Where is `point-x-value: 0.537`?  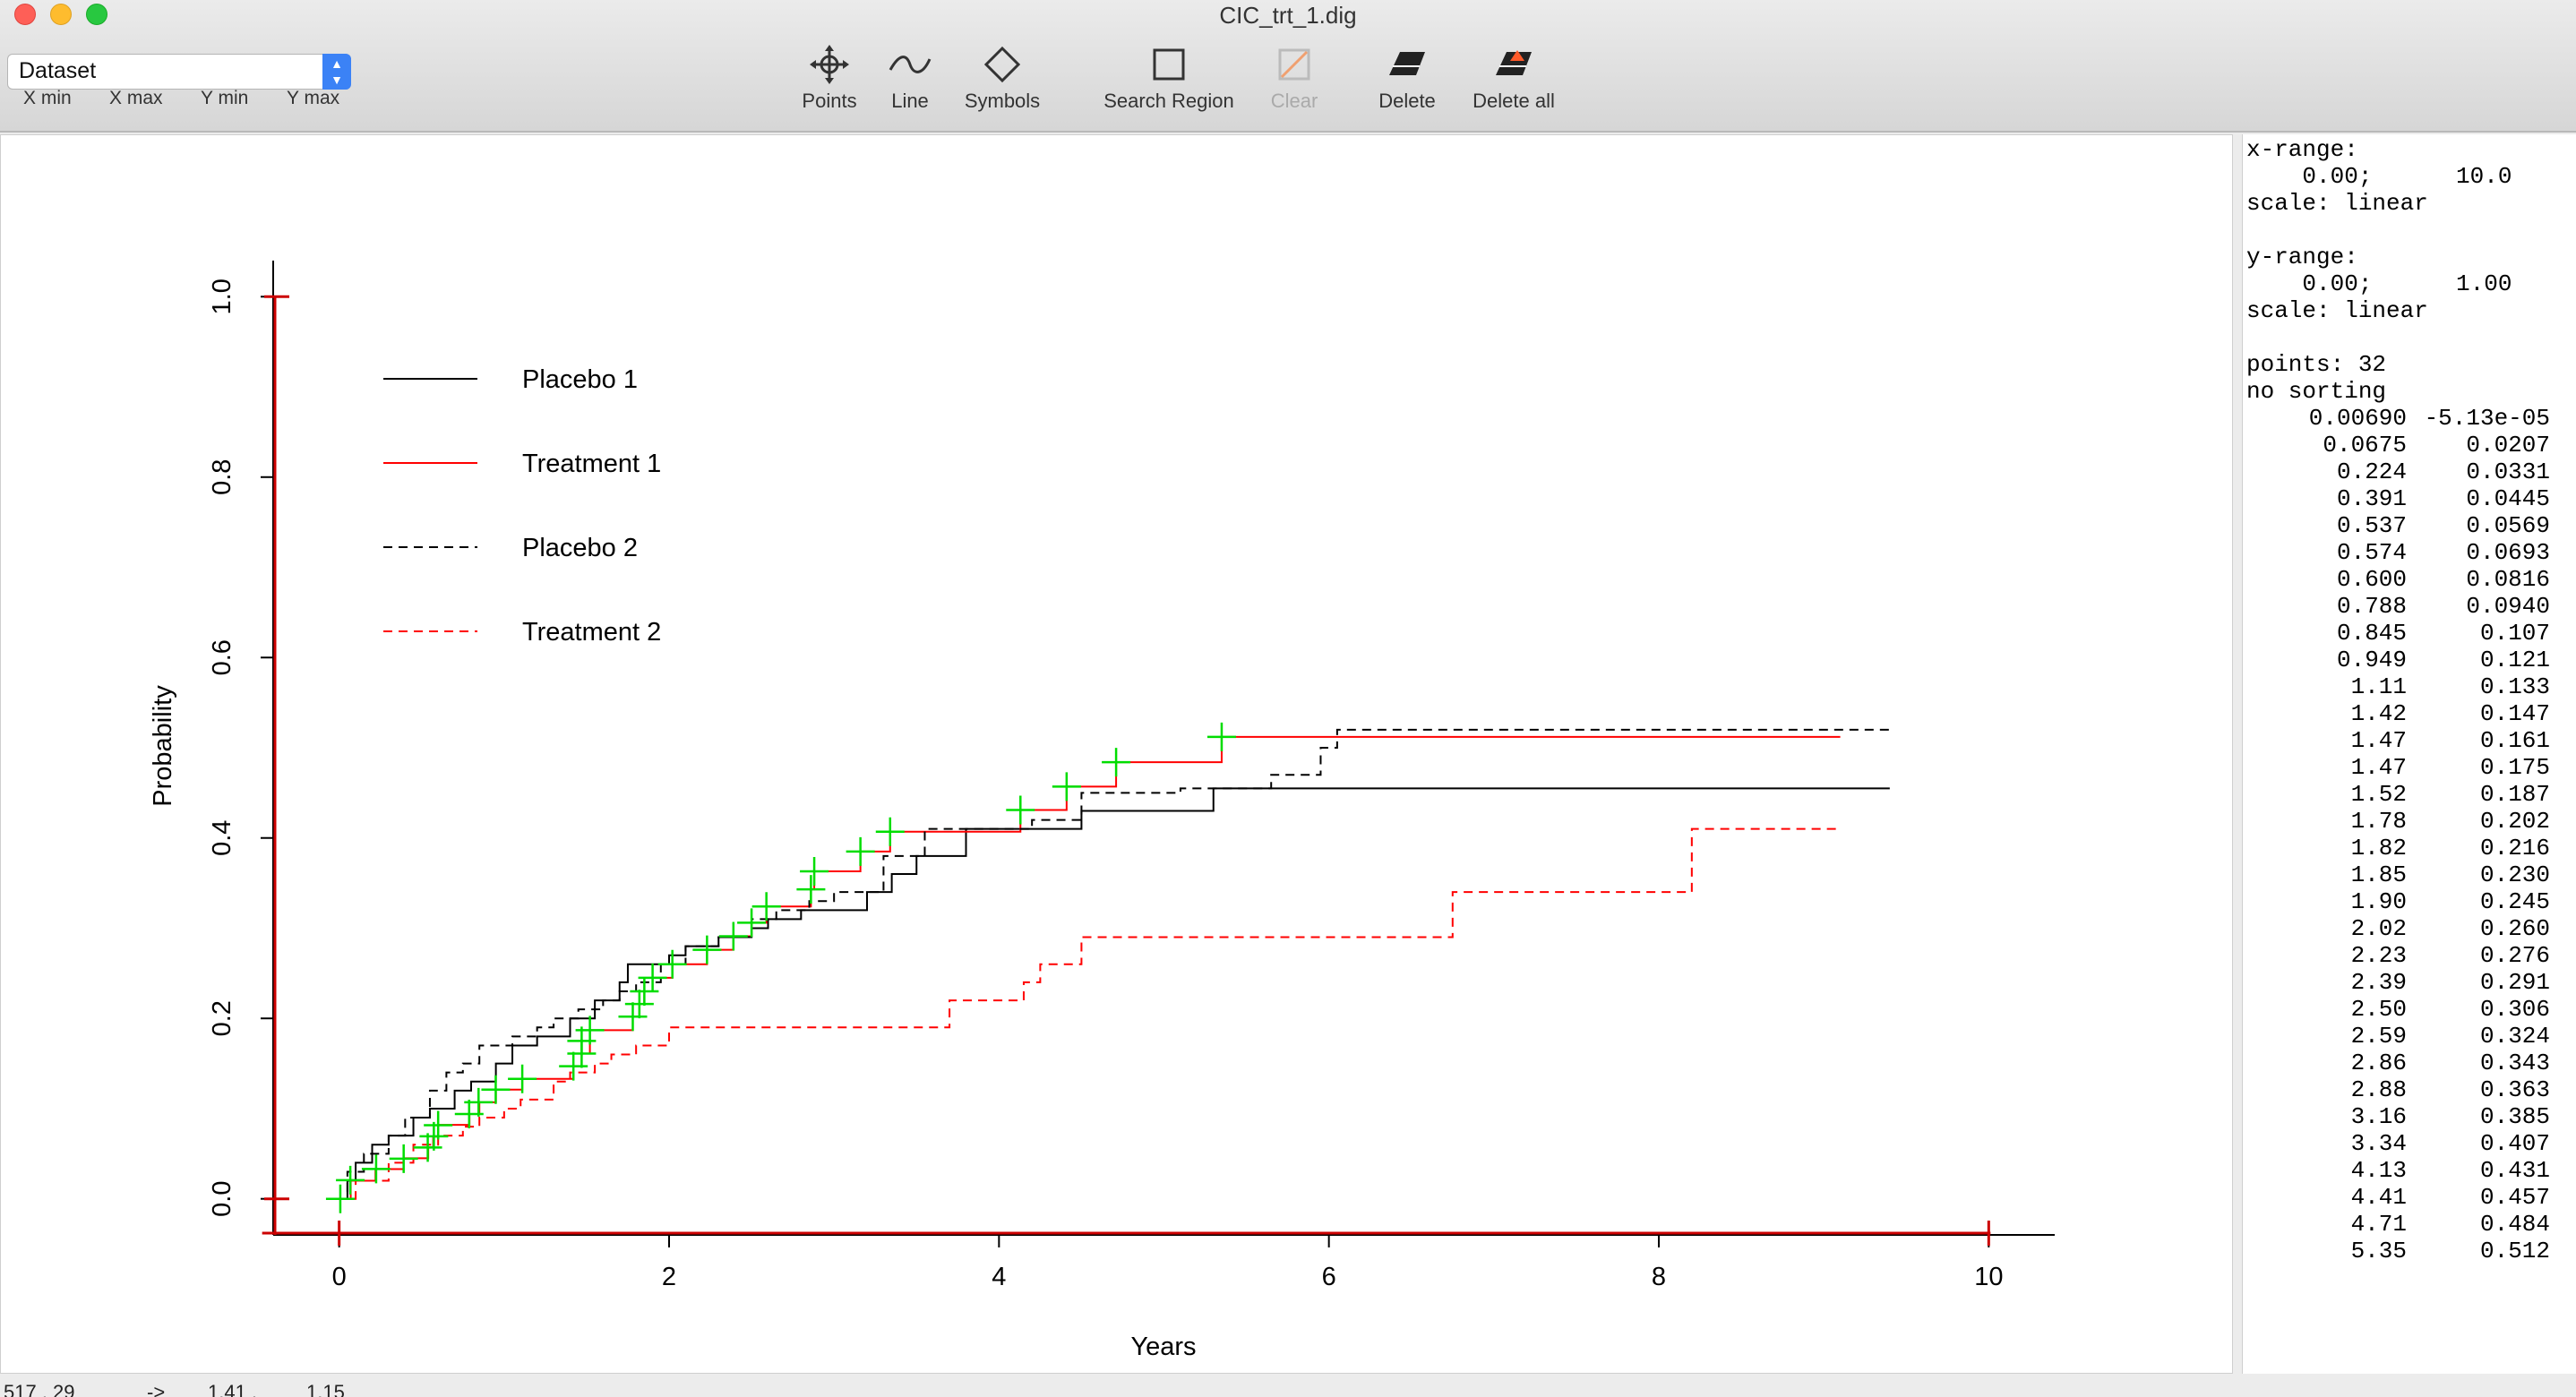 point-x-value: 0.537 is located at coordinates (2371, 525).